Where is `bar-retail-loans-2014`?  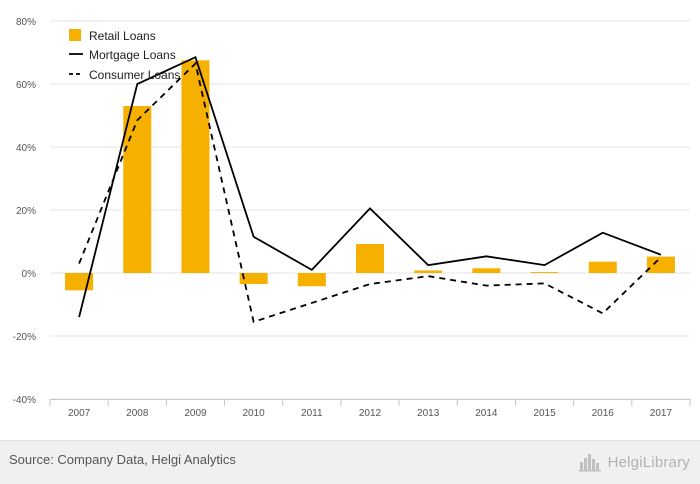 bar-retail-loans-2014 is located at coordinates (486, 270).